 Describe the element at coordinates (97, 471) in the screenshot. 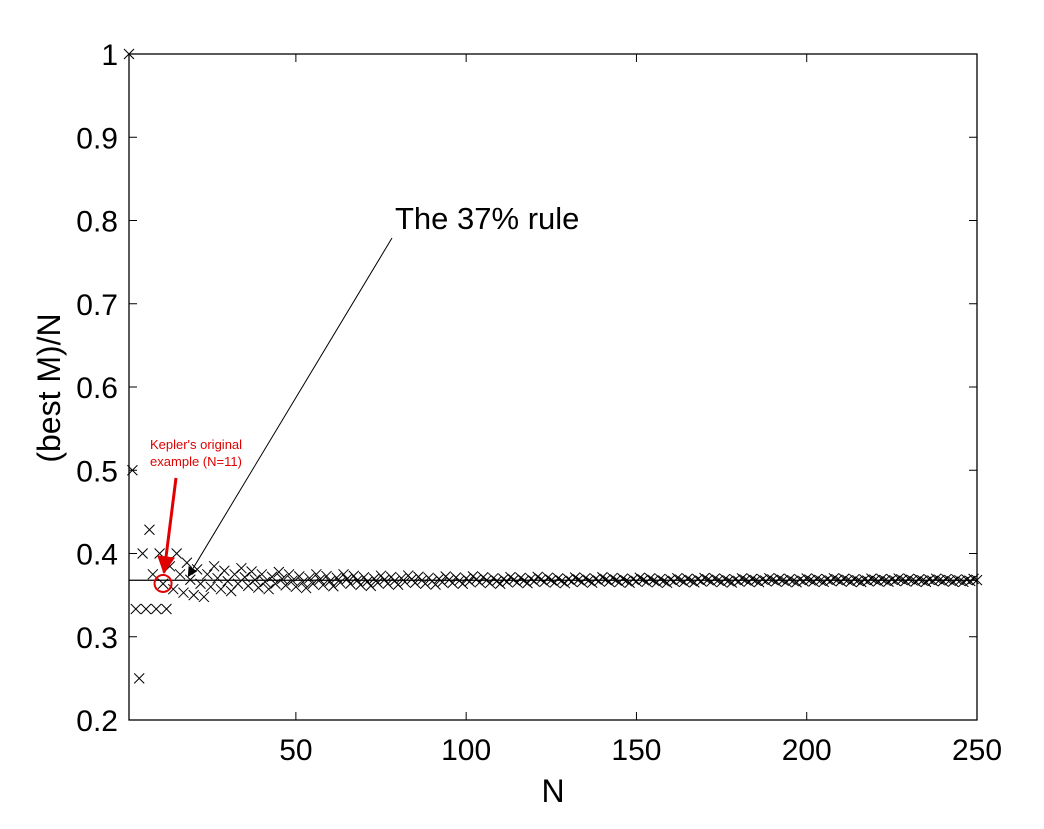

I see `y-tick-label: 0.5` at that location.